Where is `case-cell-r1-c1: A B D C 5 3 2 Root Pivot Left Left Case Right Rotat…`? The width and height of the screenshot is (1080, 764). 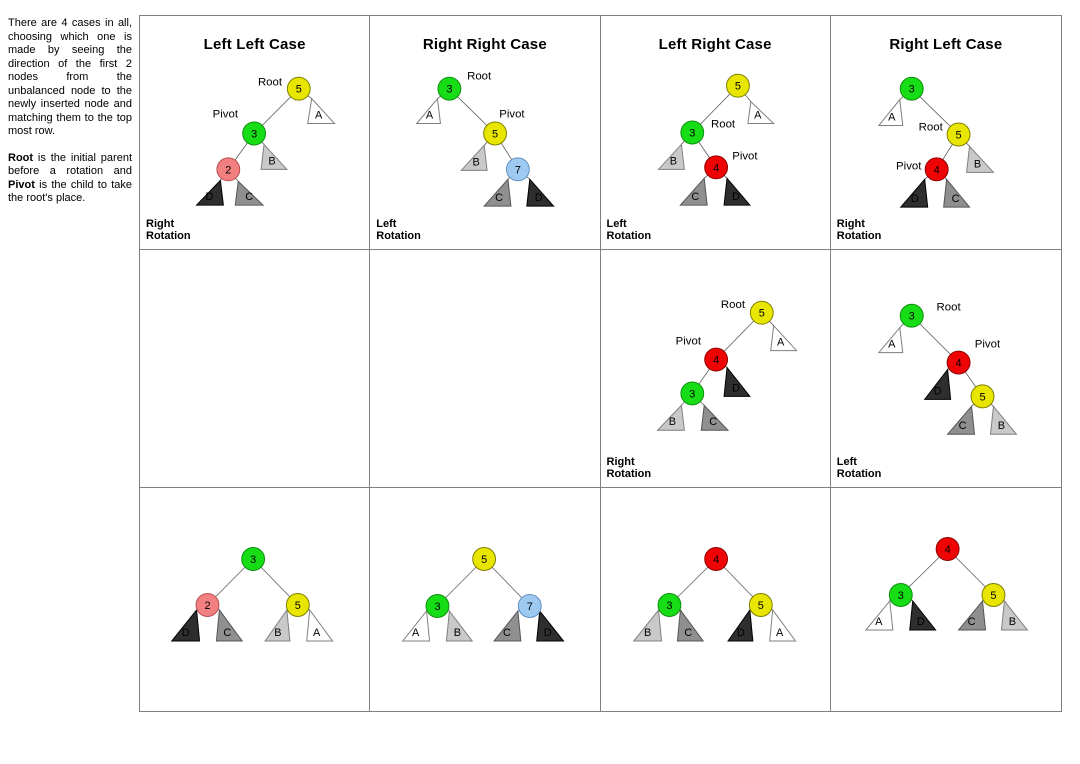 case-cell-r1-c1: A B D C 5 3 2 Root Pivot Left Left Case Right Rotat… is located at coordinates (255, 133).